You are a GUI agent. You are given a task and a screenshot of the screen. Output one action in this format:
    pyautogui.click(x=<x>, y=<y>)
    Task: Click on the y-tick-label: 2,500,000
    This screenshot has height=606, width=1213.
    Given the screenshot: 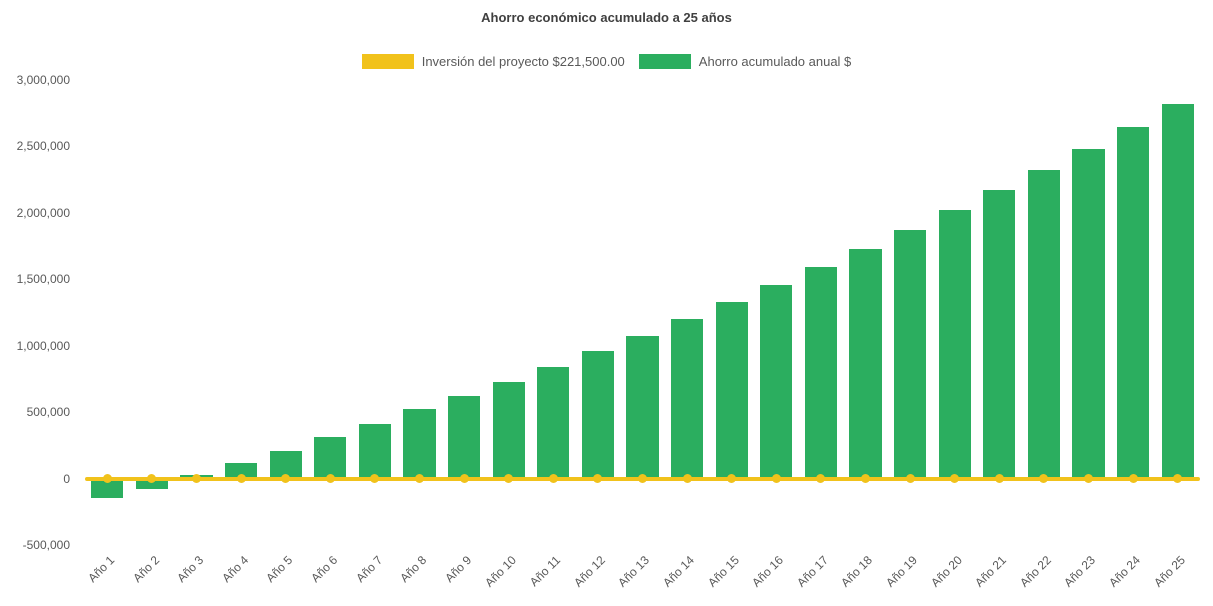 What is the action you would take?
    pyautogui.click(x=43, y=146)
    